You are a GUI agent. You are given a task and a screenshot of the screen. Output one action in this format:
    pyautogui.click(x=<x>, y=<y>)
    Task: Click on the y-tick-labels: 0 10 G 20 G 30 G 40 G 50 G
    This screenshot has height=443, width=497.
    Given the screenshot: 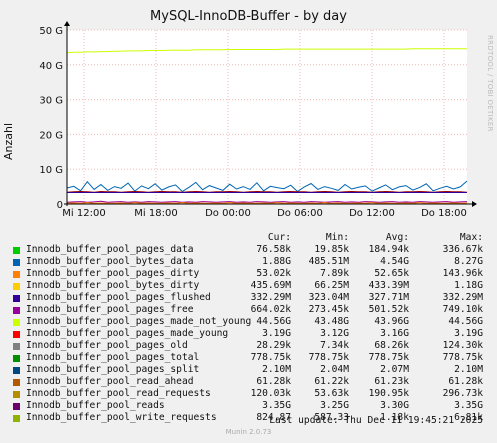 What is the action you would take?
    pyautogui.click(x=51, y=118)
    